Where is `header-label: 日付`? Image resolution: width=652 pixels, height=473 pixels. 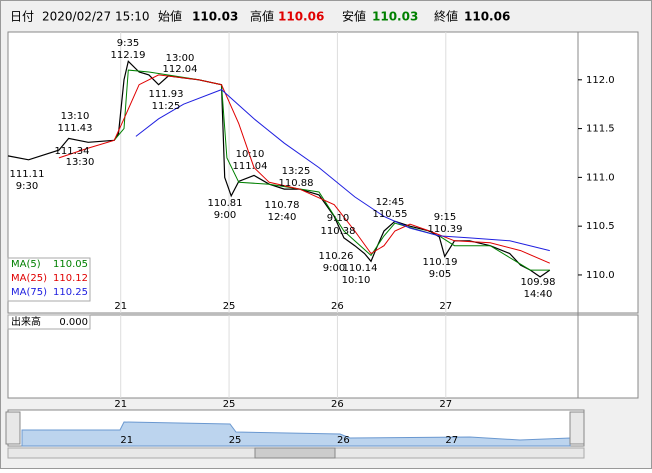 header-label: 日付 is located at coordinates (22, 17).